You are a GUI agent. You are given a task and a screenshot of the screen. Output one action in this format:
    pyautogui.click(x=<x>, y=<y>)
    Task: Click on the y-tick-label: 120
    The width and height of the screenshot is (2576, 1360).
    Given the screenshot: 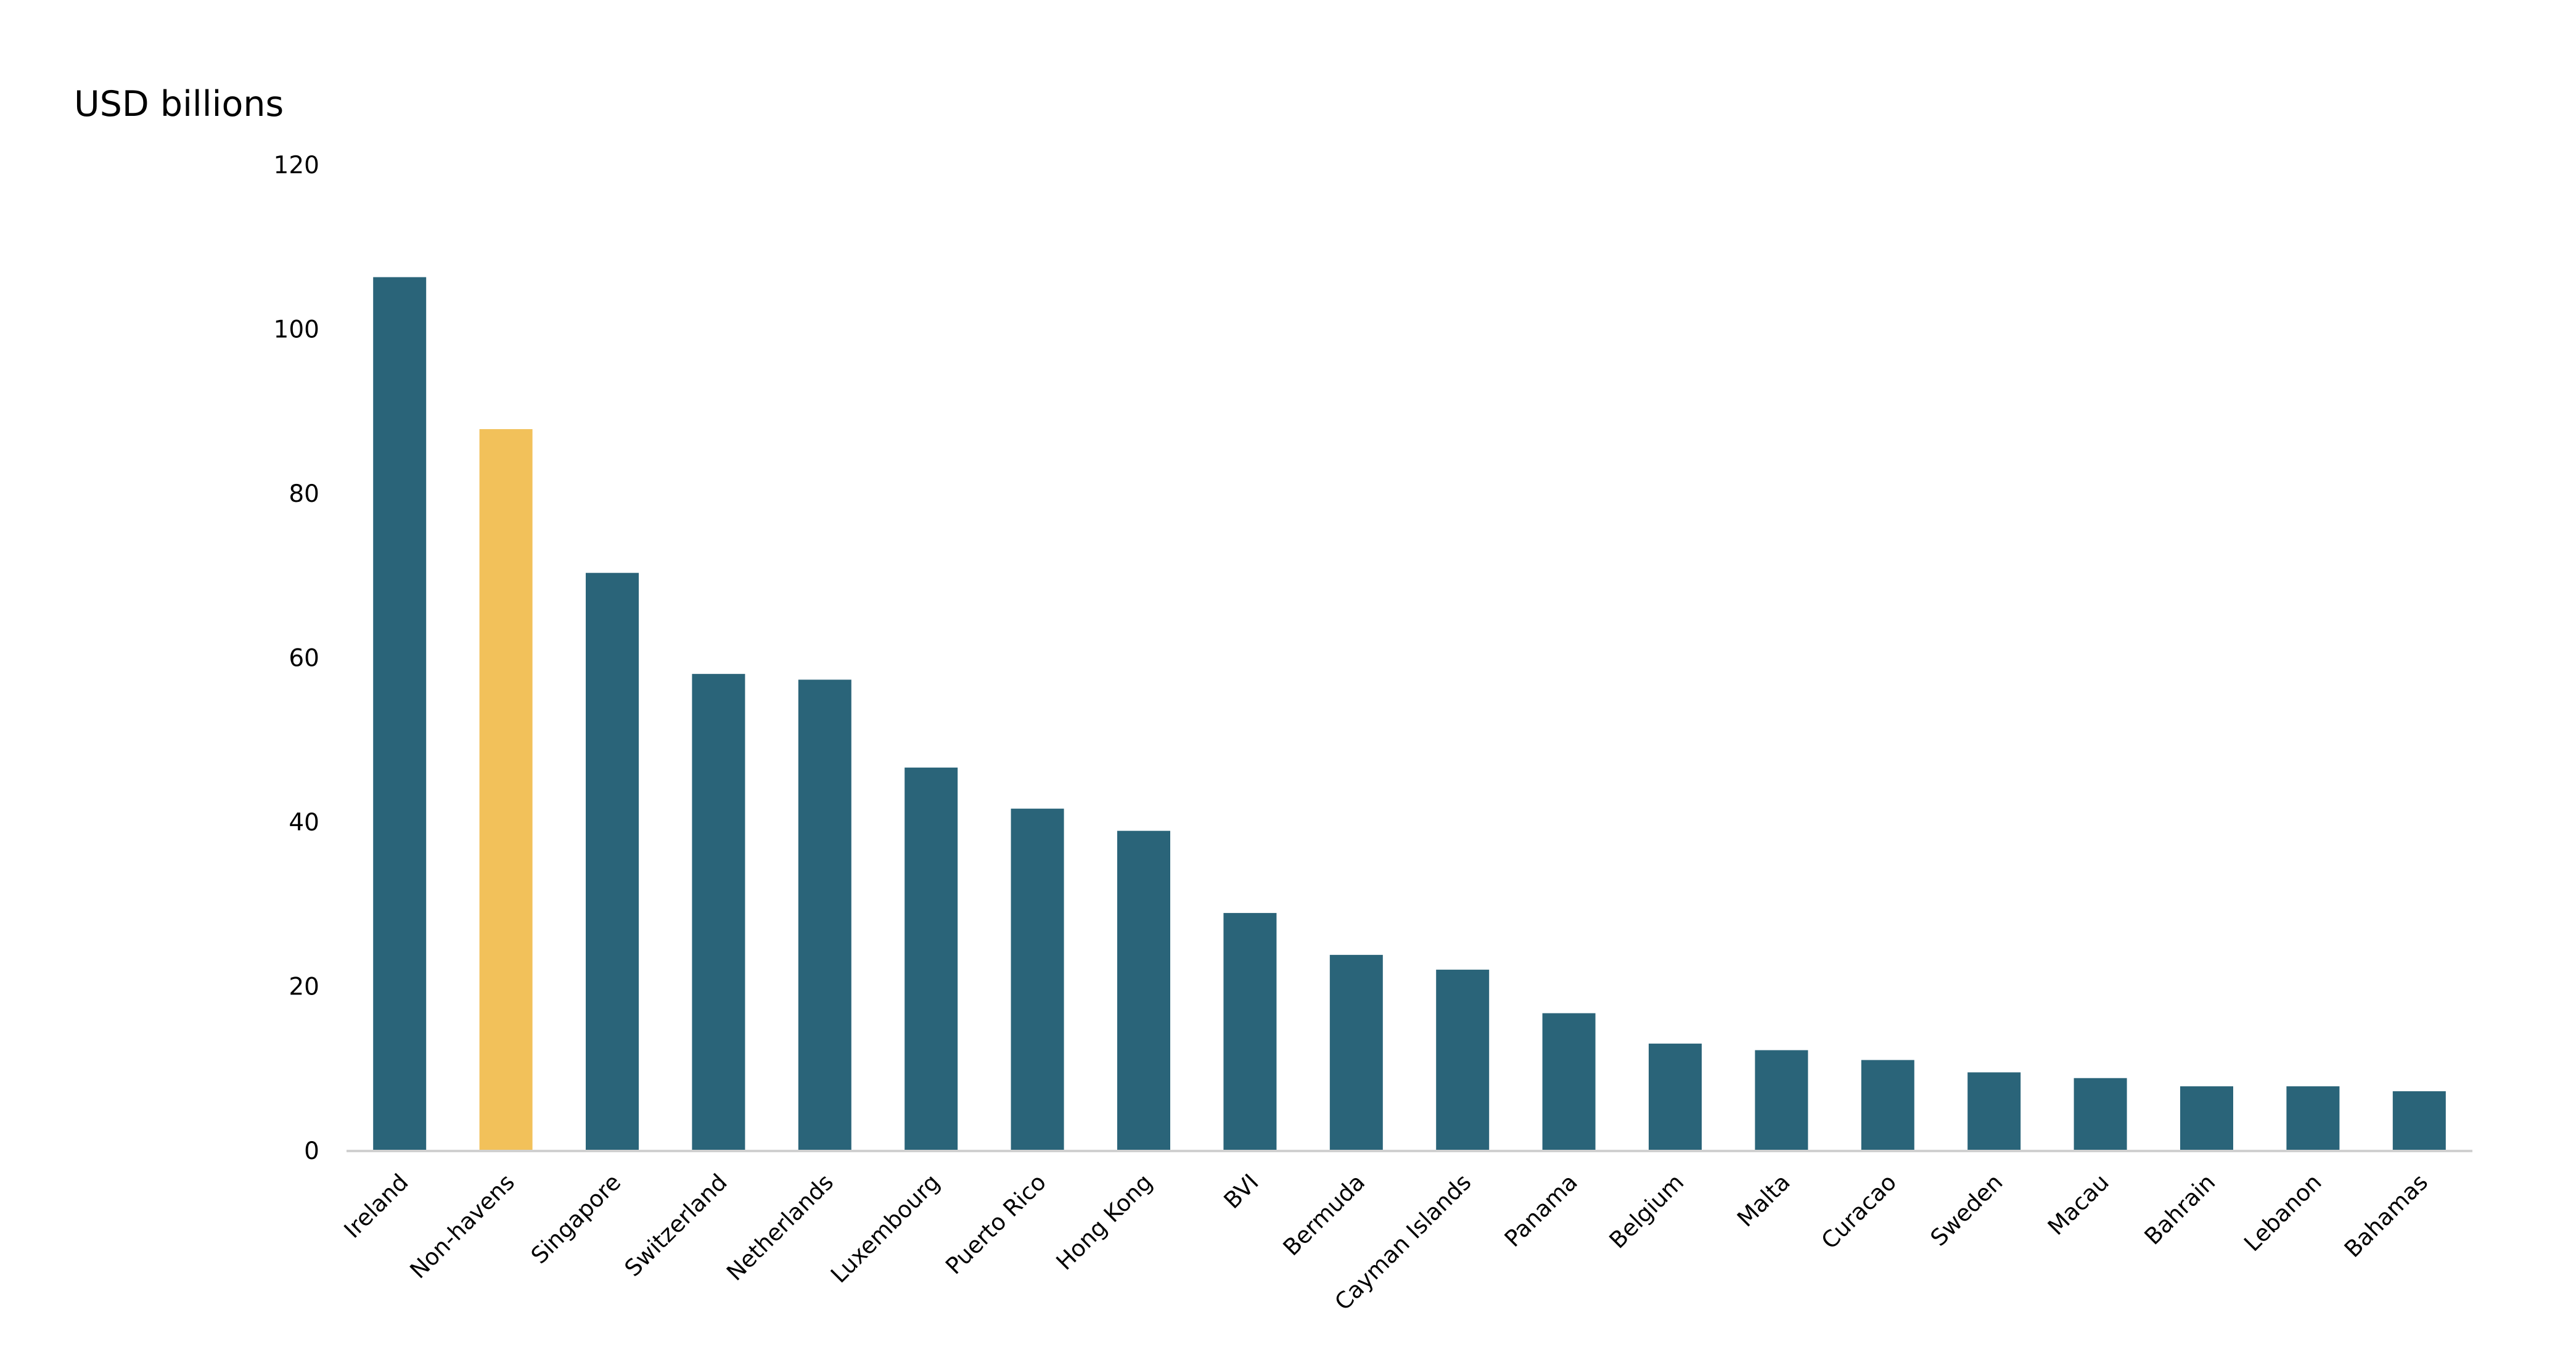 What is the action you would take?
    pyautogui.click(x=296, y=165)
    